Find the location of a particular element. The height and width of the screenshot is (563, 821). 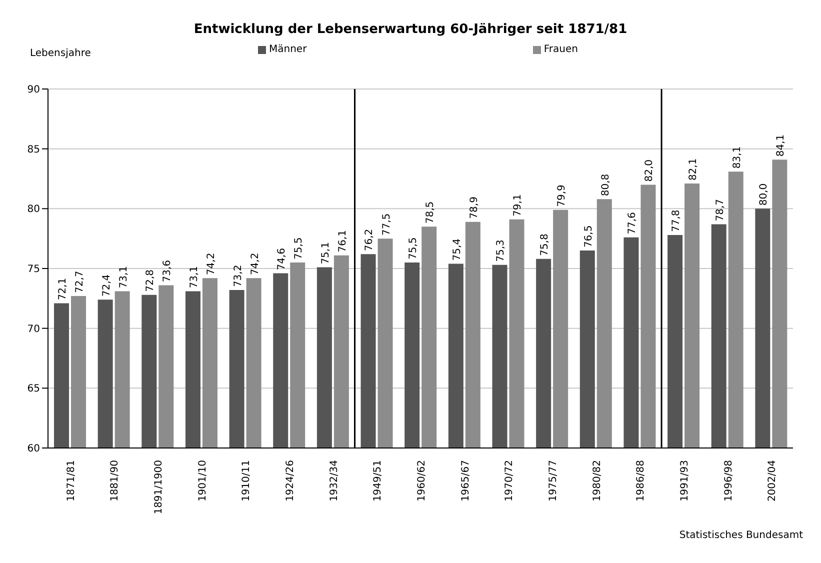

data-label: 76,1 is located at coordinates (342, 241).